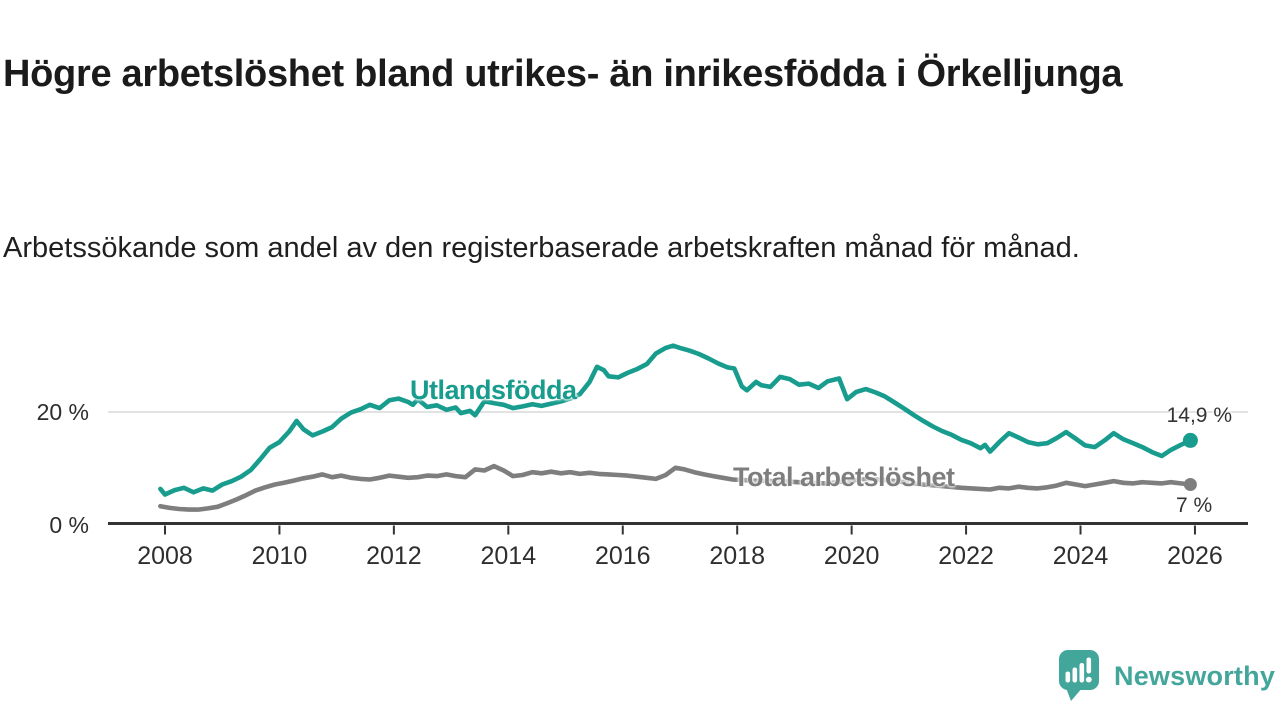 The width and height of the screenshot is (1280, 720). What do you see at coordinates (851, 556) in the screenshot?
I see `x-tick-label: 2020` at bounding box center [851, 556].